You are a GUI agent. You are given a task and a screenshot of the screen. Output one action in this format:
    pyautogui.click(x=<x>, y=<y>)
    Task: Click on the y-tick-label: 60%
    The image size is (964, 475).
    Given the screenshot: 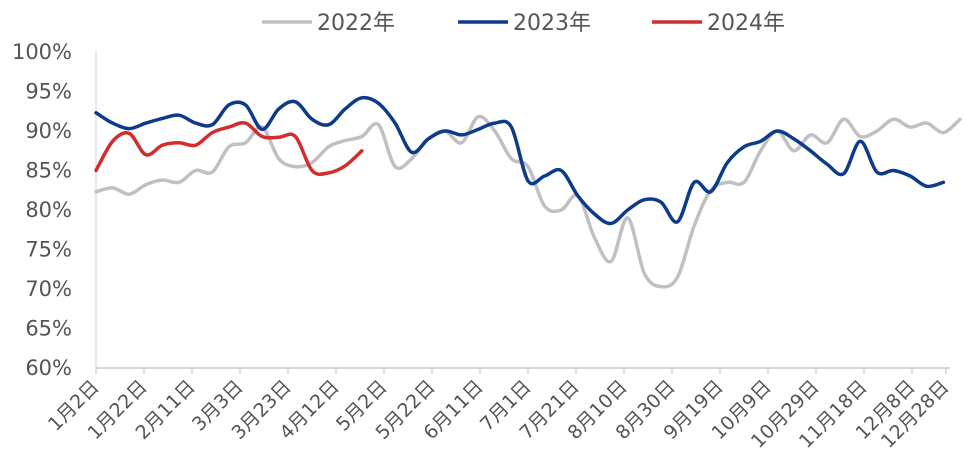 What is the action you would take?
    pyautogui.click(x=48, y=368)
    